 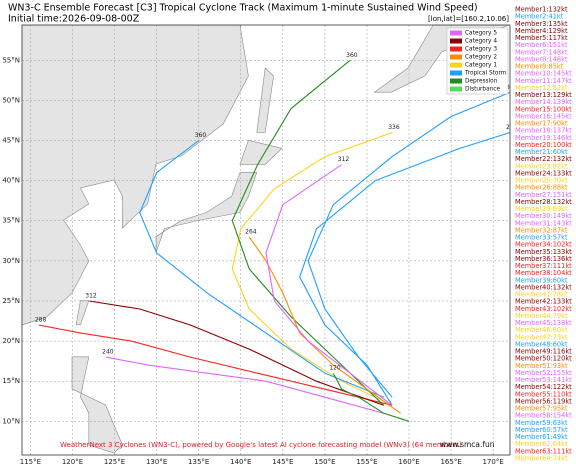 What do you see at coordinates (543, 302) in the screenshot?
I see `member-label: Member42:133kt` at bounding box center [543, 302].